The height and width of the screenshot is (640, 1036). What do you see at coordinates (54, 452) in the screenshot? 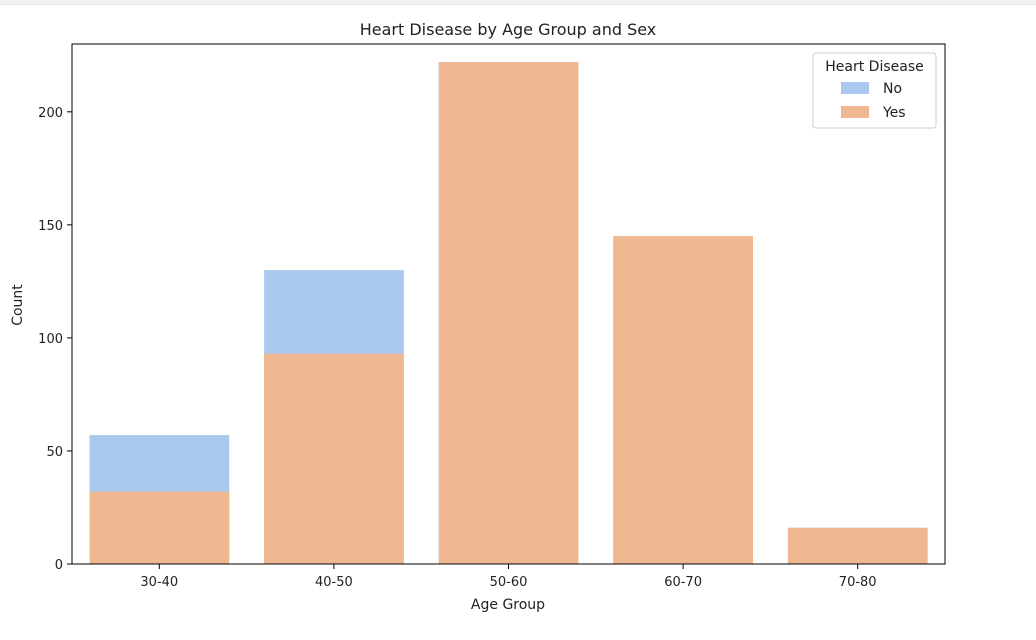
I see `y-tick-label-50: 50` at bounding box center [54, 452].